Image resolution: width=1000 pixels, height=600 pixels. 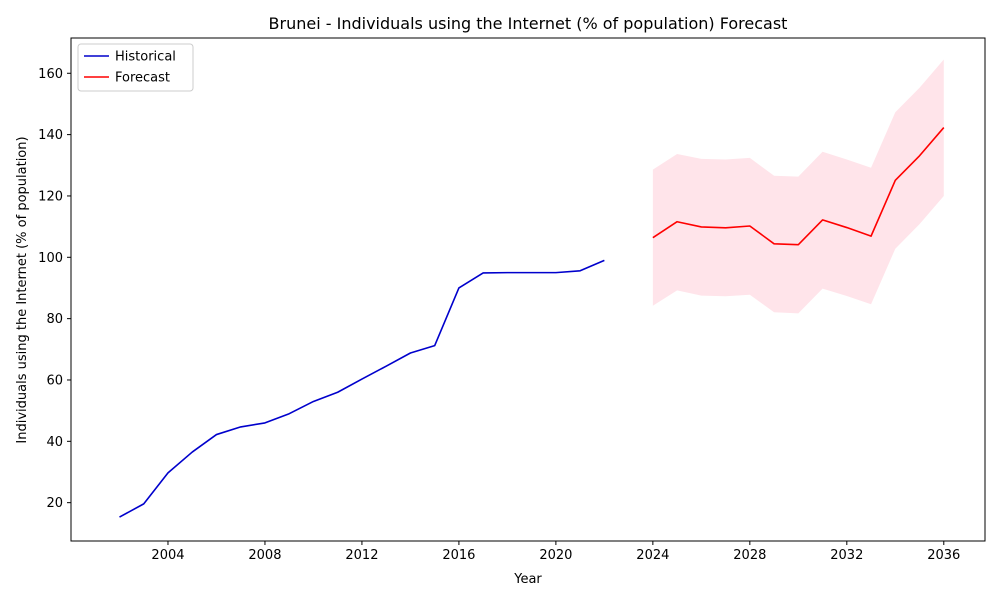 What do you see at coordinates (50, 258) in the screenshot?
I see `y-tick-label: 100` at bounding box center [50, 258].